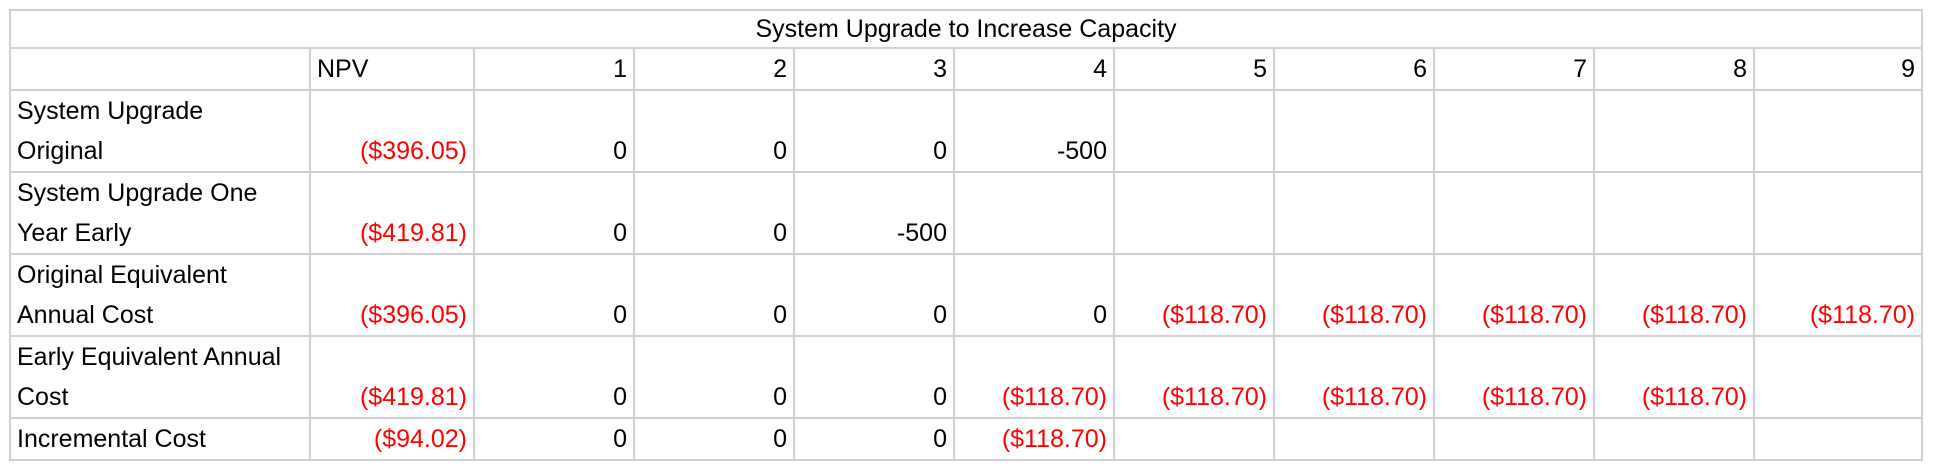 This screenshot has width=1935, height=468. Describe the element at coordinates (1034, 295) in the screenshot. I see `year-4-cell: 0` at that location.